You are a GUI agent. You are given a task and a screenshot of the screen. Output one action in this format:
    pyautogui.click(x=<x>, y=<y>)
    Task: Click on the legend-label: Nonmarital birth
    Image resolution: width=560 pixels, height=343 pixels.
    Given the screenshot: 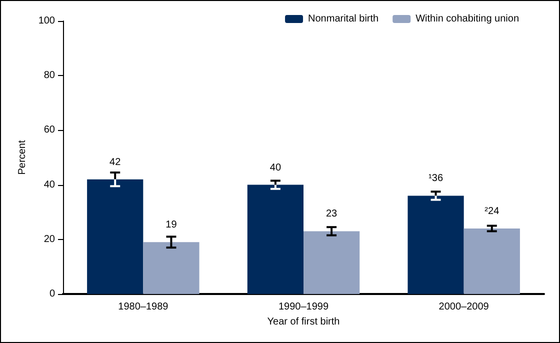 What is the action you would take?
    pyautogui.click(x=343, y=19)
    